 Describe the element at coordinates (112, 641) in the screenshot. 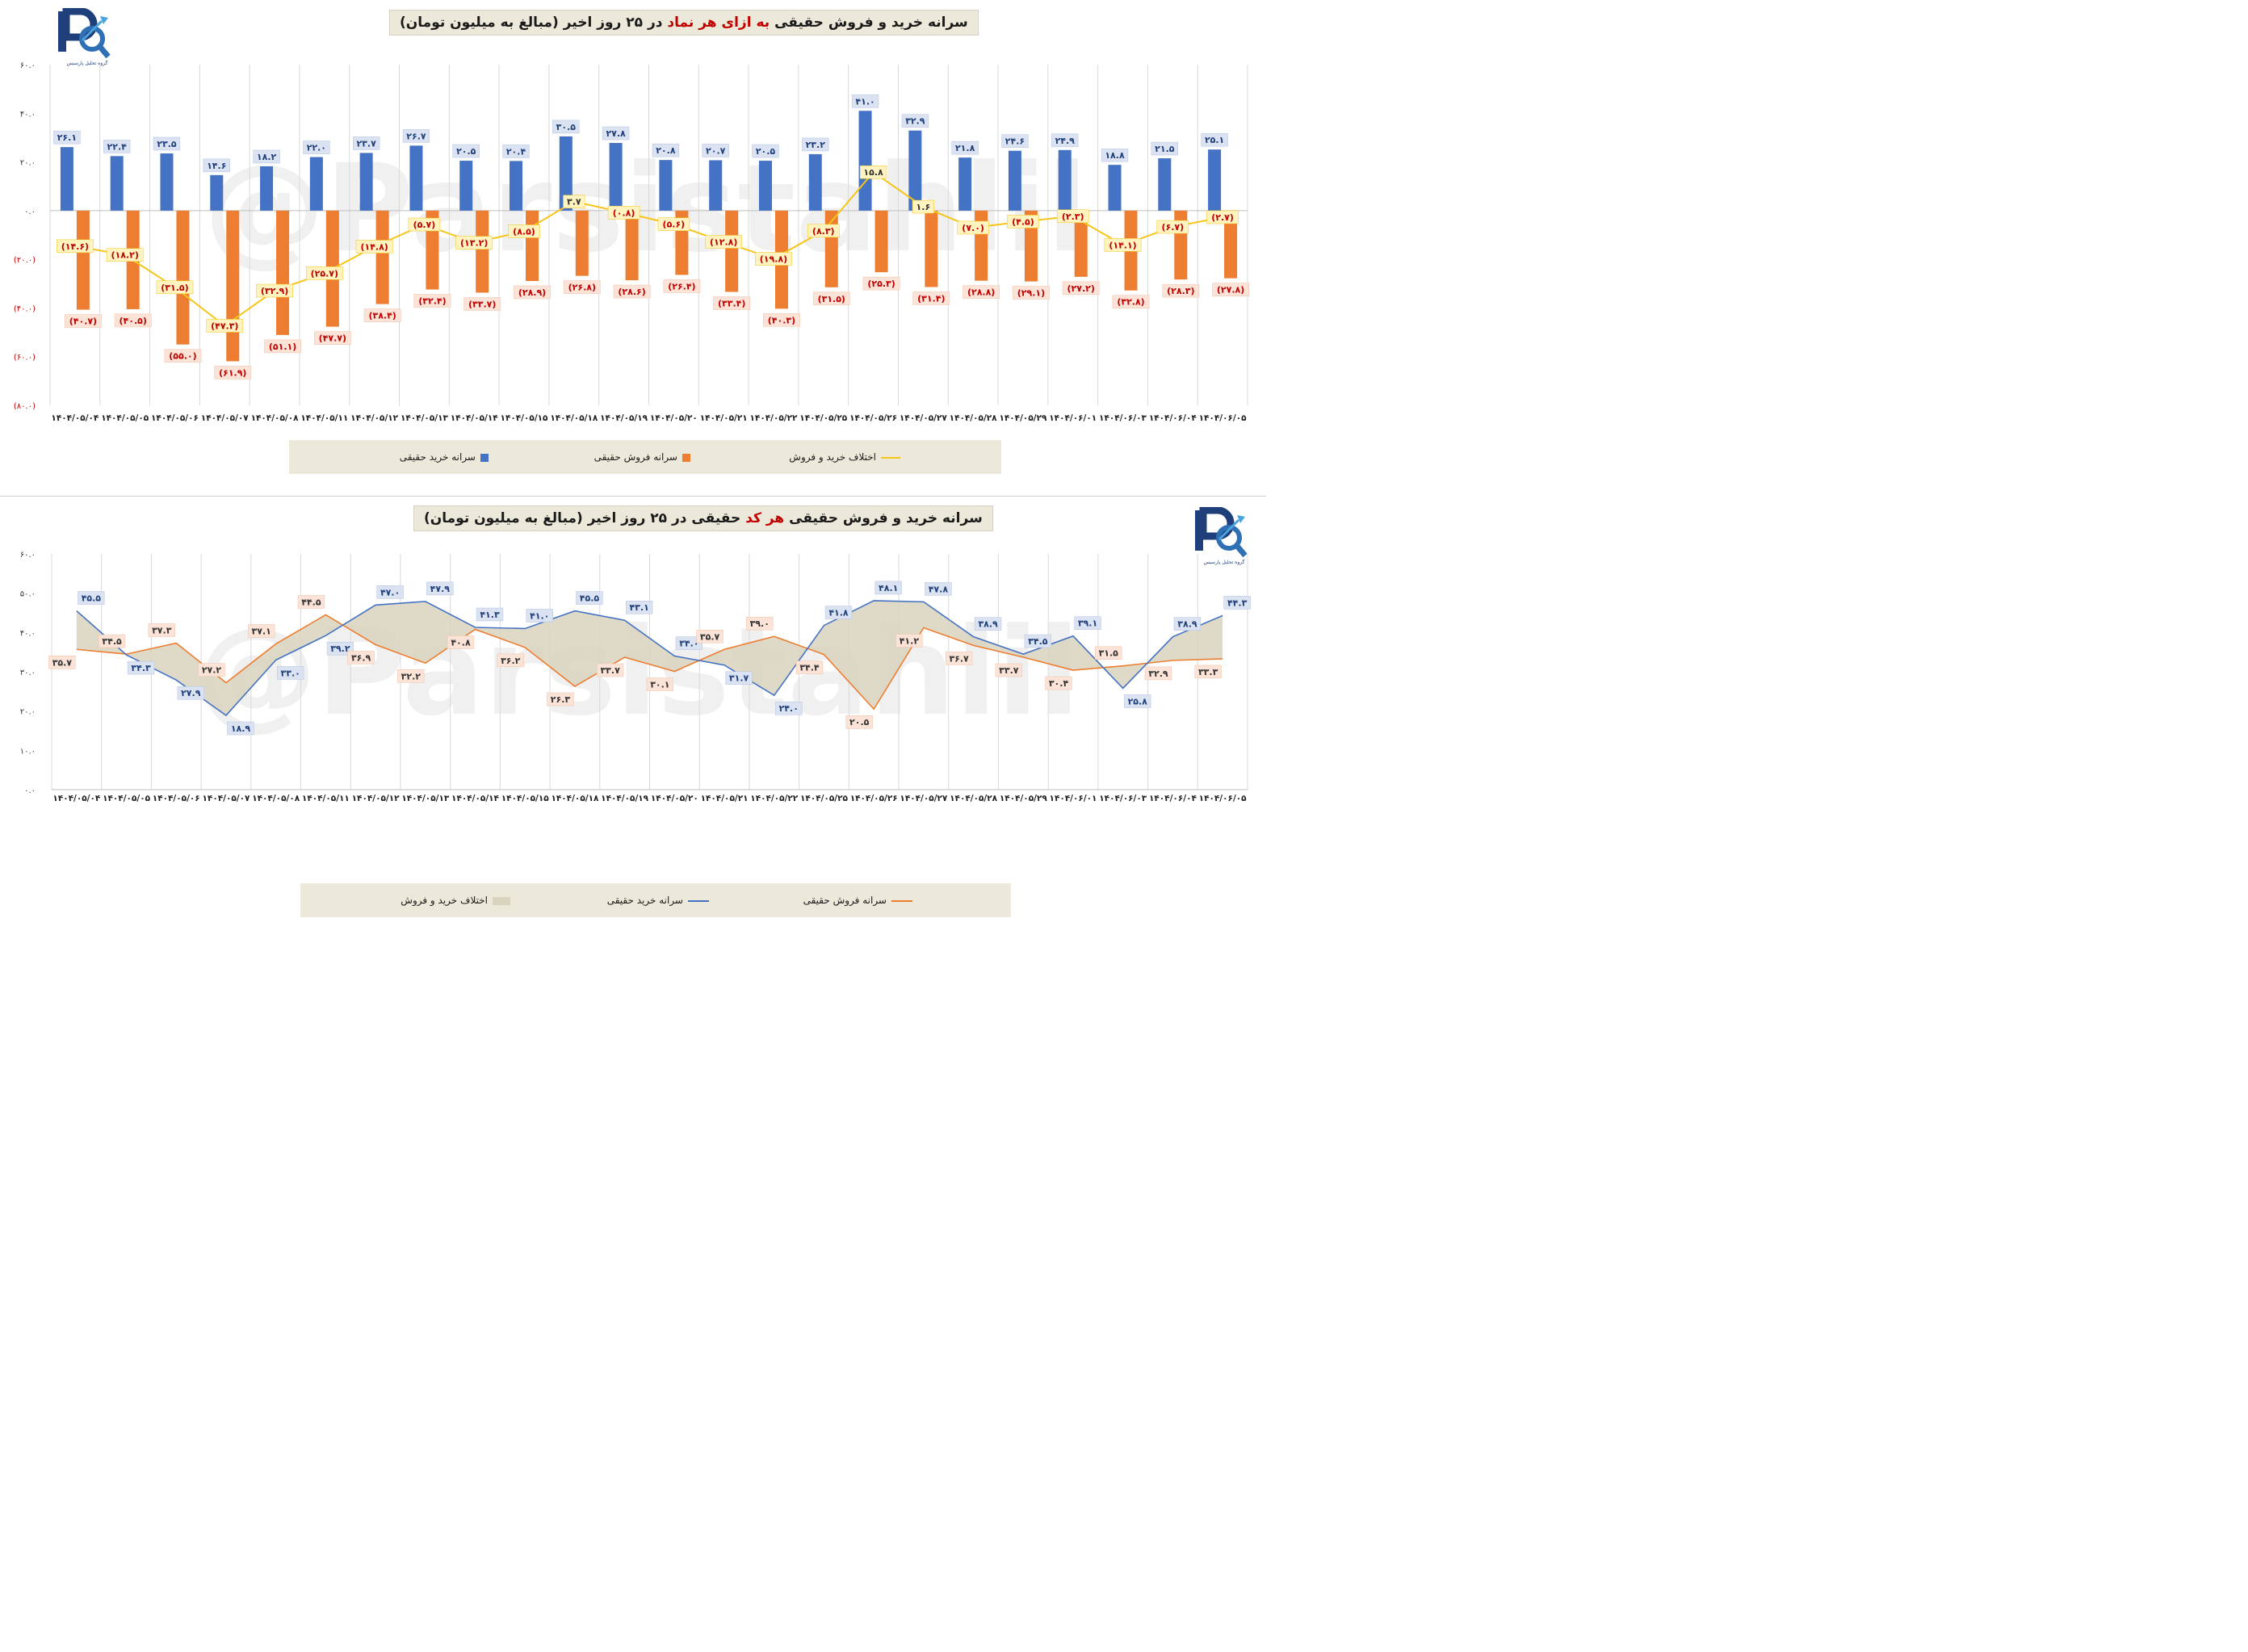

I see `sell-value-label: ۳۴.۵` at that location.